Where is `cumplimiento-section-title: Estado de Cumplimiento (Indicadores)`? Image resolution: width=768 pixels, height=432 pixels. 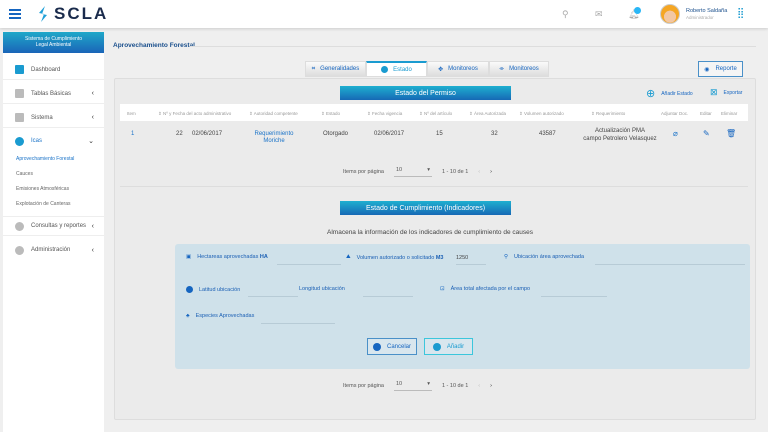 cumplimiento-section-title: Estado de Cumplimiento (Indicadores) is located at coordinates (425, 208).